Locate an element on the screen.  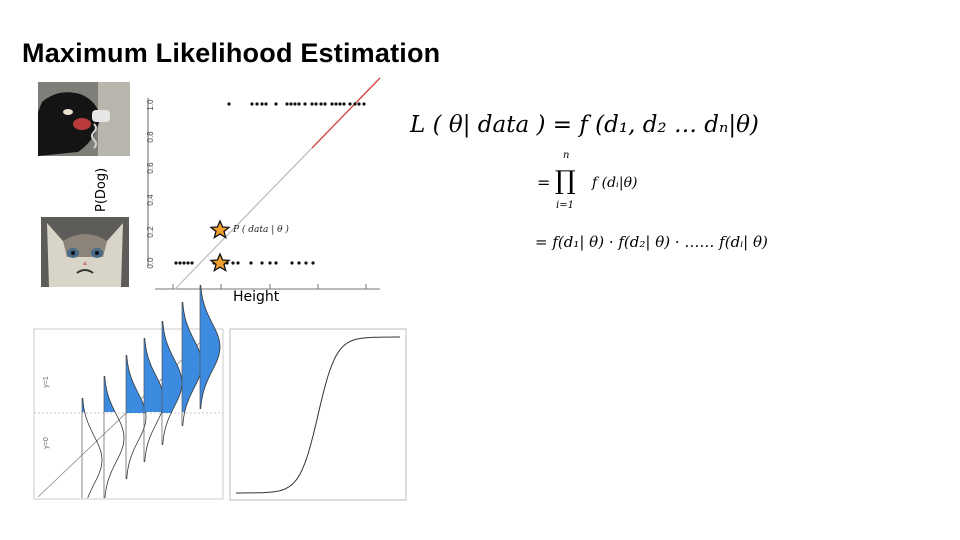
equation-product-body: f (dᵢ|θ) is located at coordinates (615, 183).